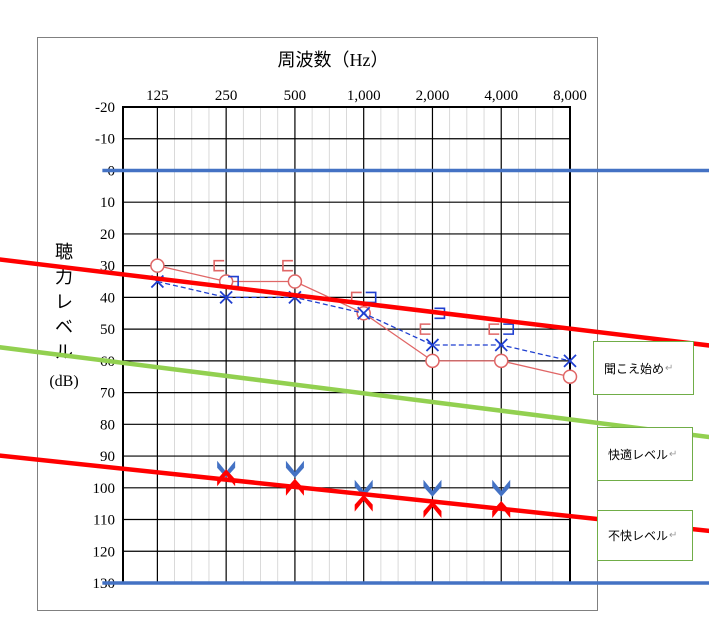 The height and width of the screenshot is (630, 709). Describe the element at coordinates (634, 368) in the screenshot. I see `callout-hearing-threshold-label: 聞こえ始め` at that location.